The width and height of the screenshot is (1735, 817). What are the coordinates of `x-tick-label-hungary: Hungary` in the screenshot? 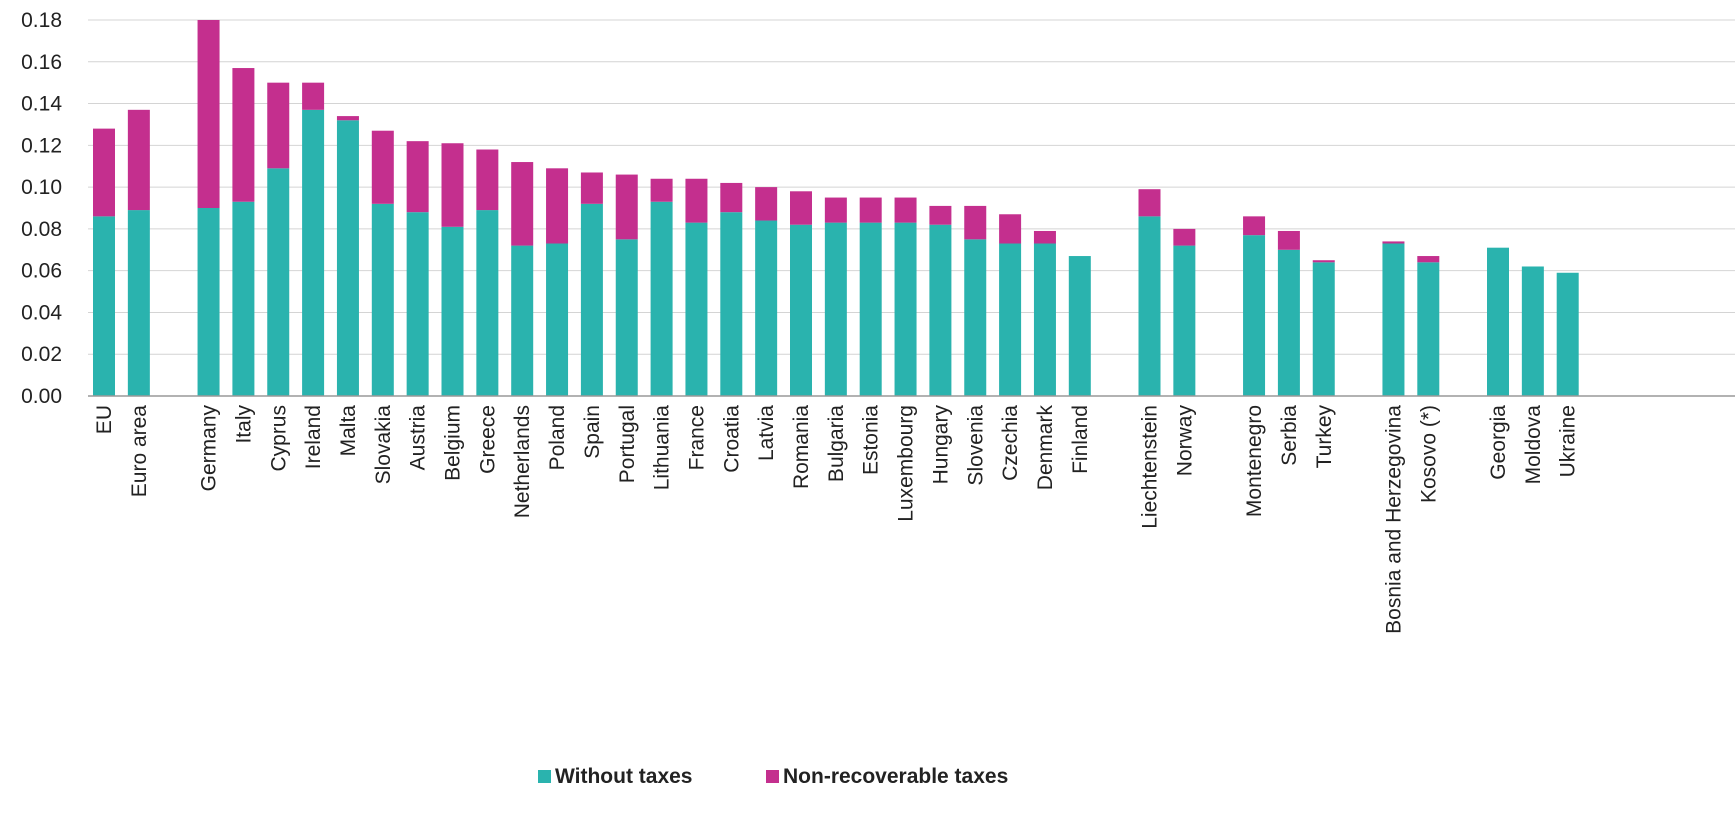 It's located at (940, 445).